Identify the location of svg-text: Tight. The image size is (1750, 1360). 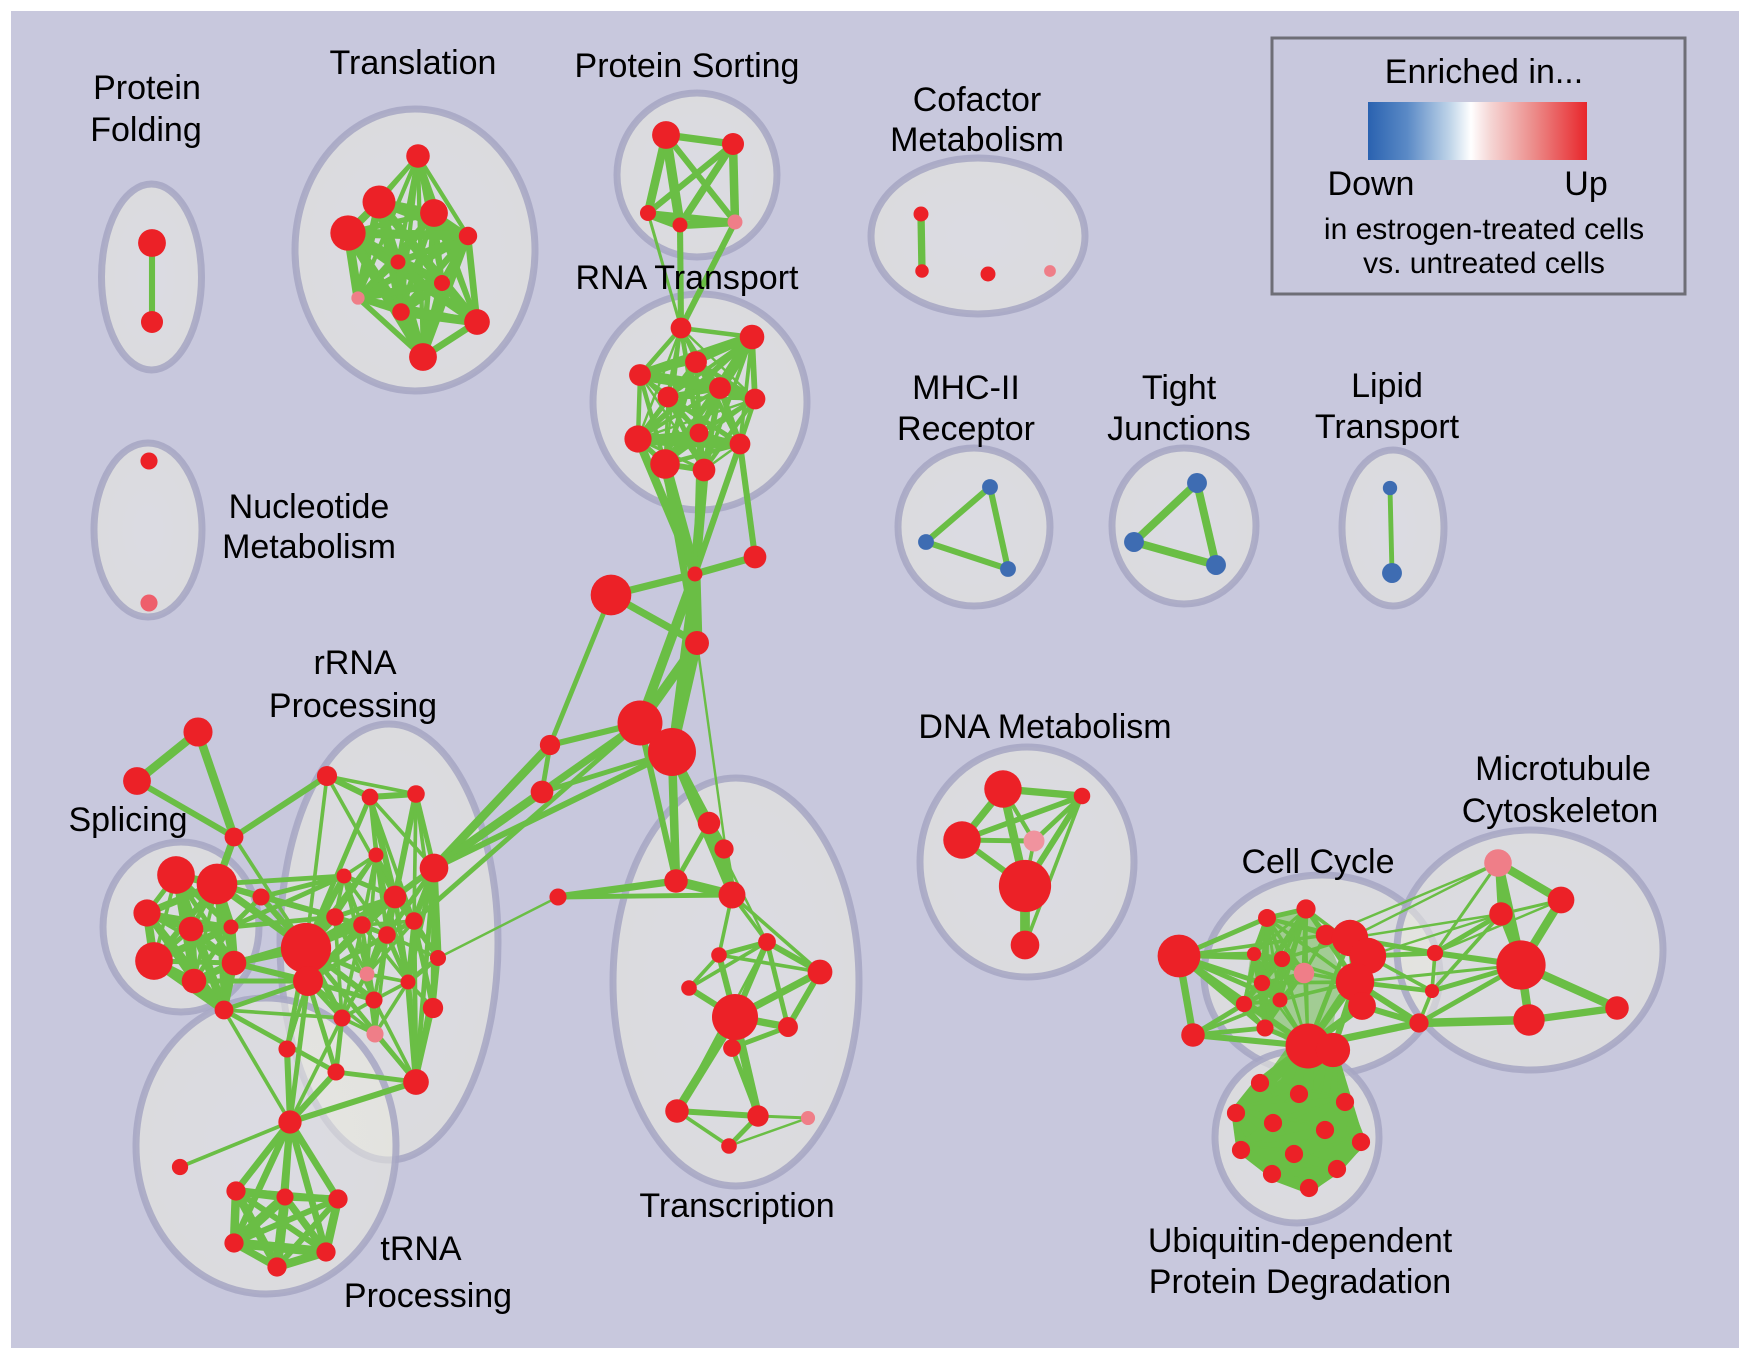
(1179, 388).